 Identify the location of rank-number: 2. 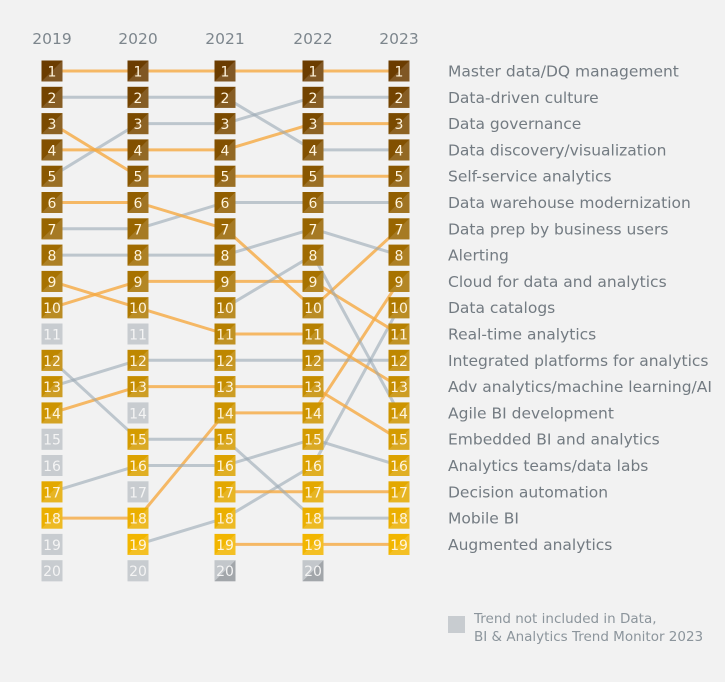
(313, 99).